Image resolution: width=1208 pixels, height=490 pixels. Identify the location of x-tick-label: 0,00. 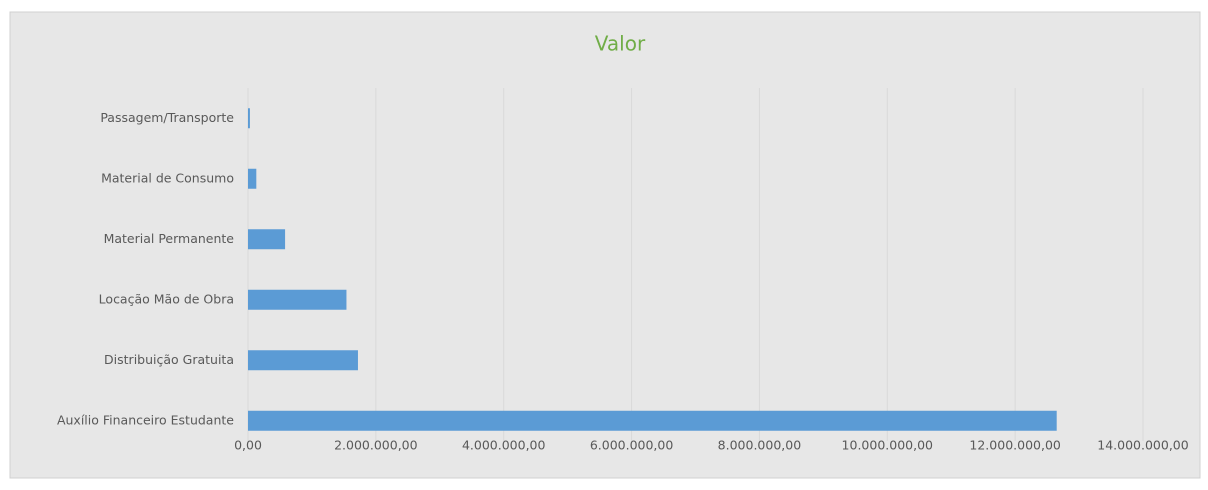
(248, 445).